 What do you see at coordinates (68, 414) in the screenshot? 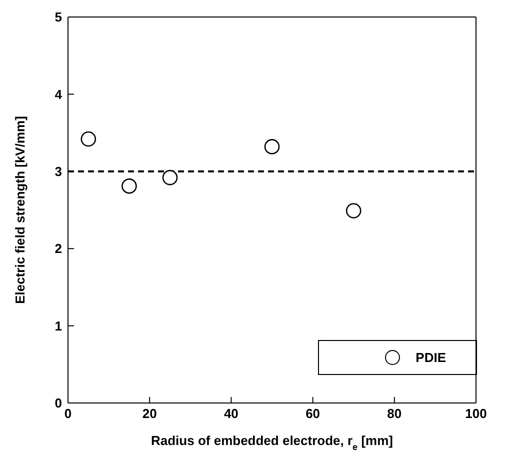
I see `x-tick-label: 0` at bounding box center [68, 414].